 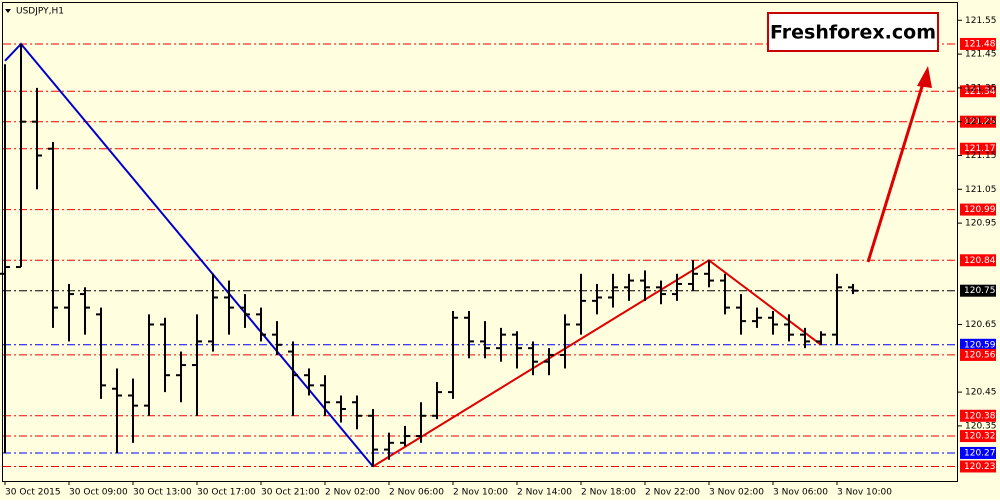 I want to click on level-label: 120.56, so click(x=980, y=355).